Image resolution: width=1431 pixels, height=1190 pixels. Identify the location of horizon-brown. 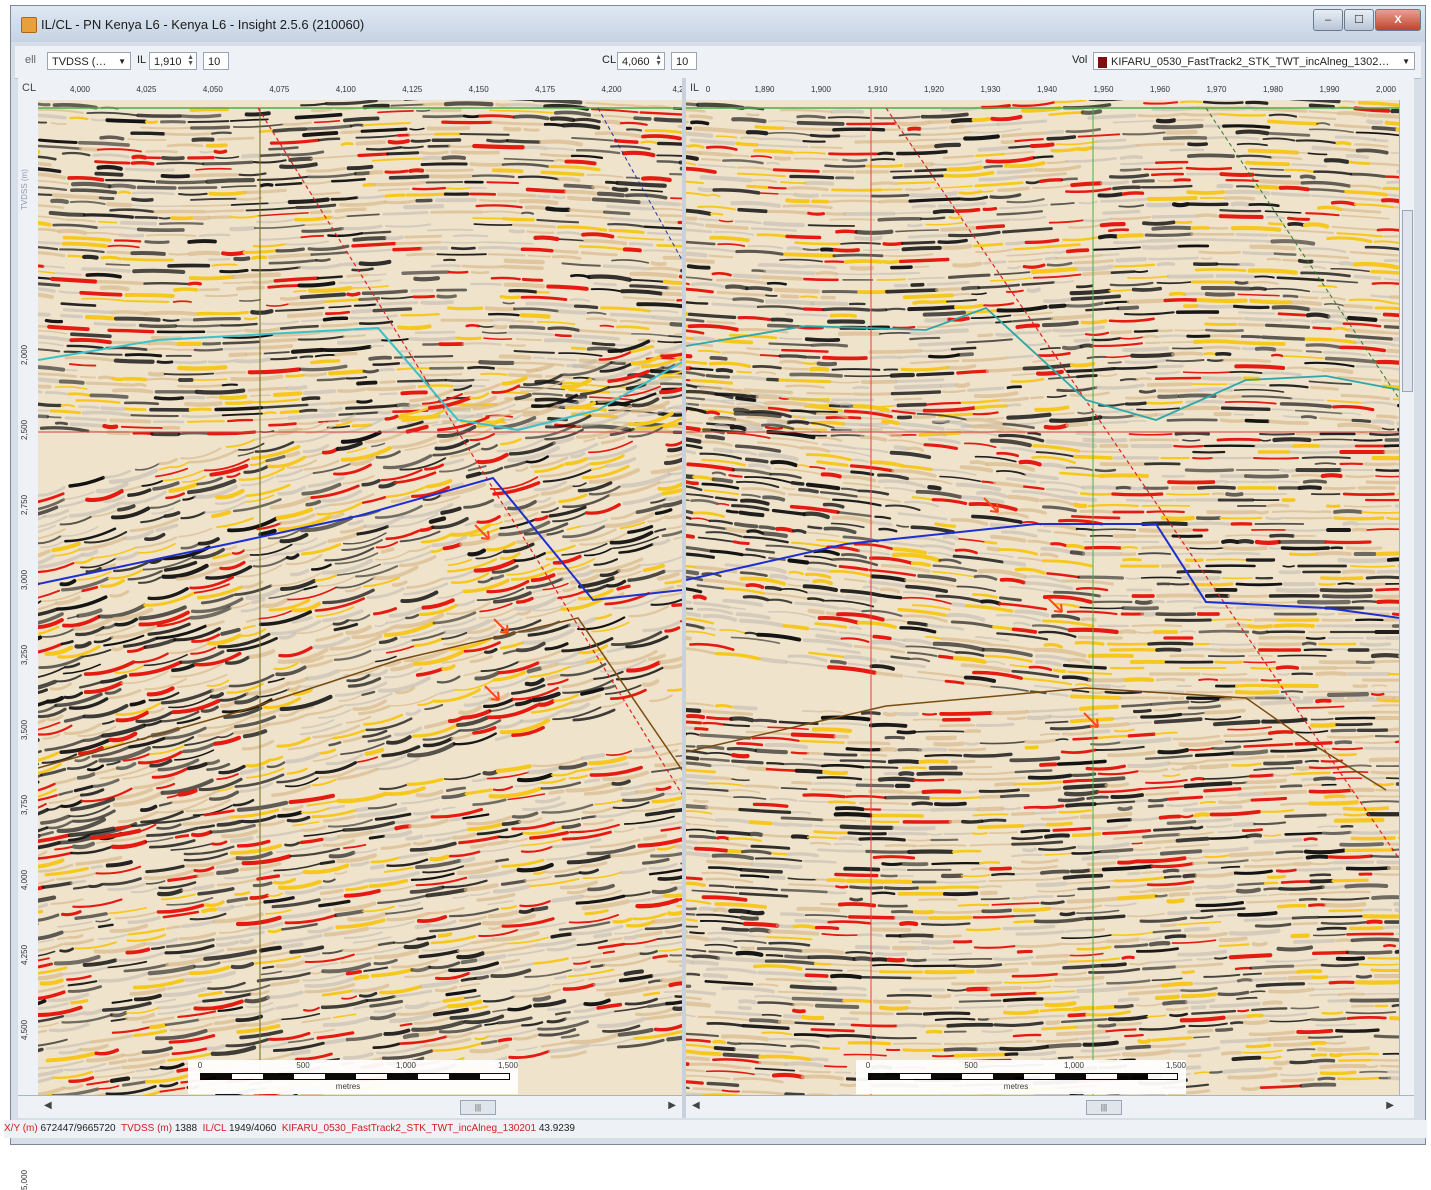
(1036, 739).